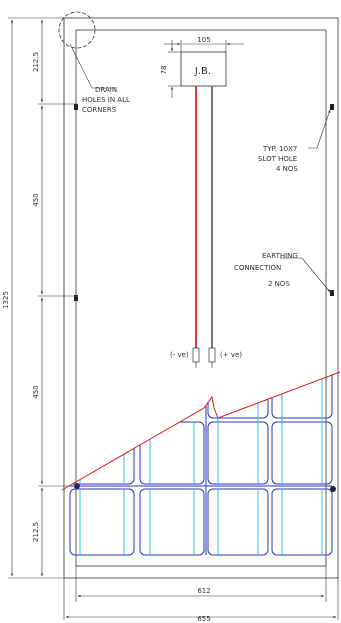  I want to click on dim-overall-width: 655, so click(203, 619).